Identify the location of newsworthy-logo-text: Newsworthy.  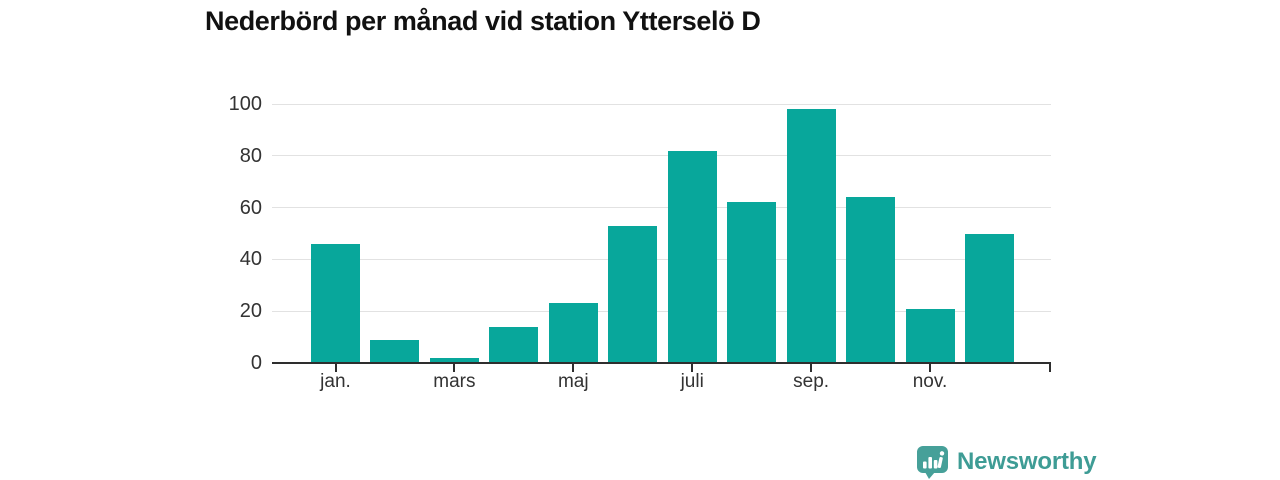
(1027, 461).